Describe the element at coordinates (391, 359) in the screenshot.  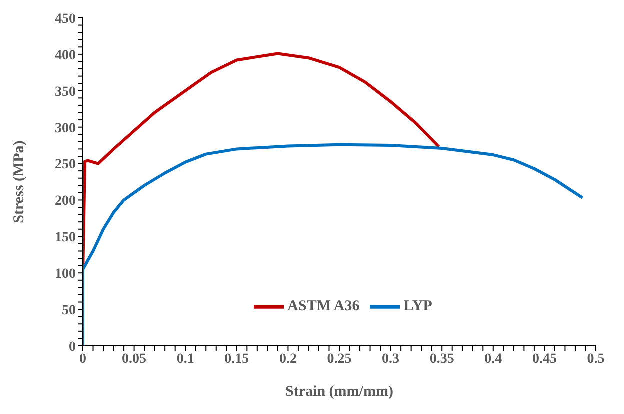
I see `x-tick-label: 0.3` at that location.